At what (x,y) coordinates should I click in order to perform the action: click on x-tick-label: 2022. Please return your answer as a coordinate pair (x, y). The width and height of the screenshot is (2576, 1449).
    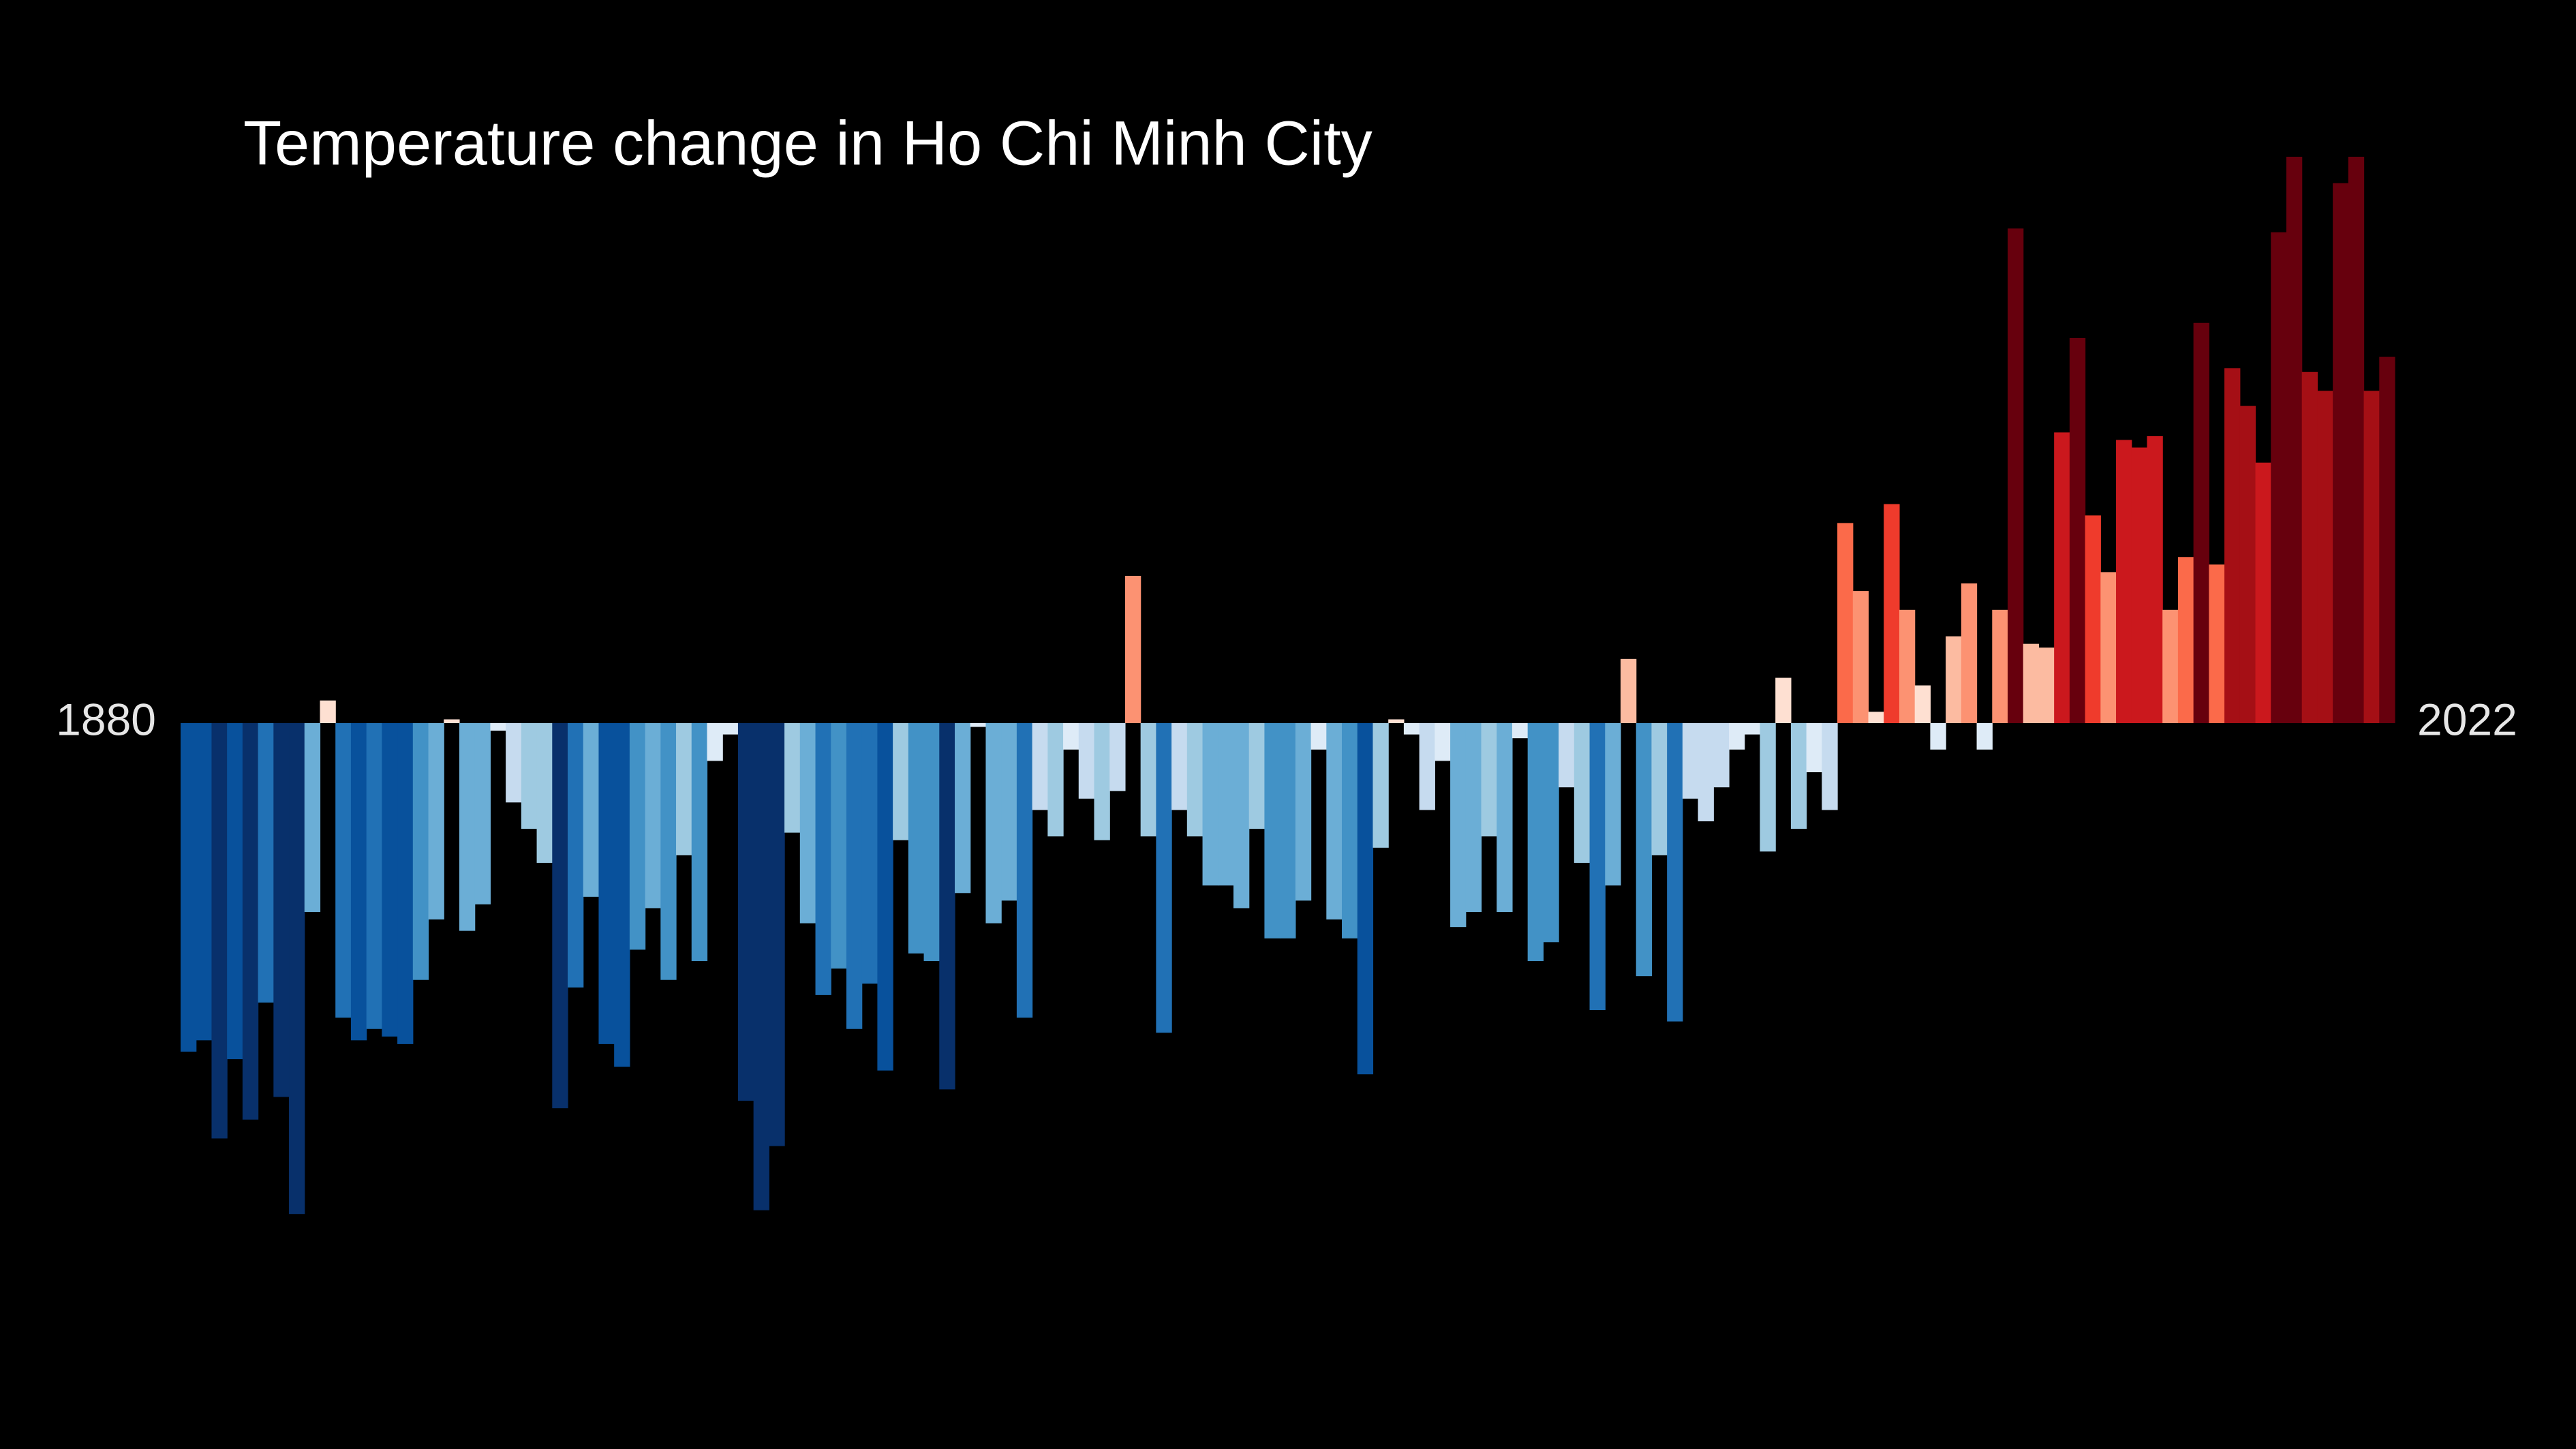
    Looking at the image, I should click on (2467, 719).